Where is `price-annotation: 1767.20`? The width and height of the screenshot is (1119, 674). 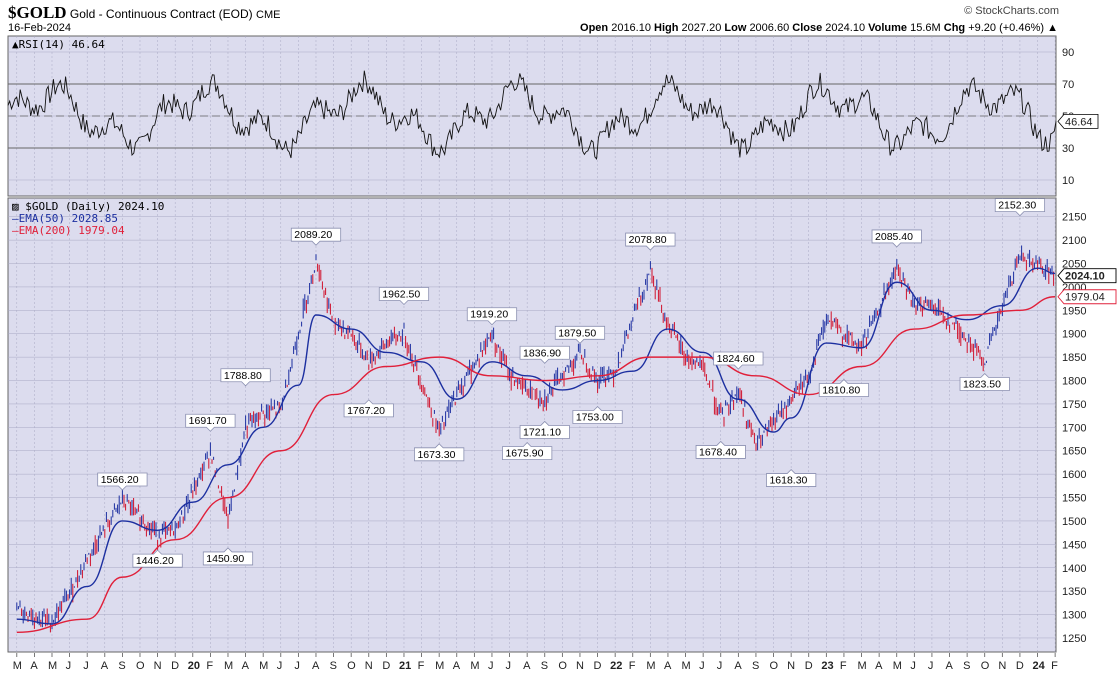
price-annotation: 1767.20 is located at coordinates (368, 408).